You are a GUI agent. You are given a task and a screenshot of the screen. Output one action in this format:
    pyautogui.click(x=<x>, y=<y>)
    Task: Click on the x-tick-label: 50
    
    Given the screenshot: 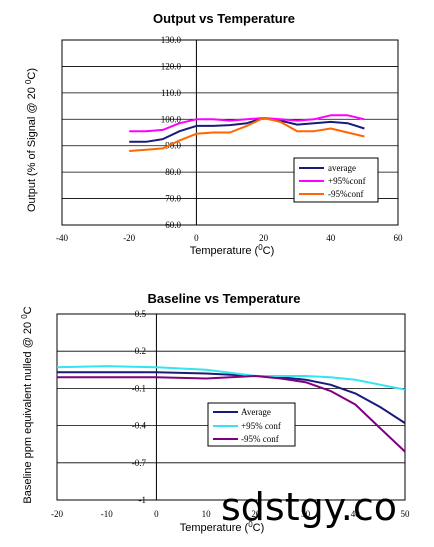 What is the action you would take?
    pyautogui.click(x=406, y=514)
    